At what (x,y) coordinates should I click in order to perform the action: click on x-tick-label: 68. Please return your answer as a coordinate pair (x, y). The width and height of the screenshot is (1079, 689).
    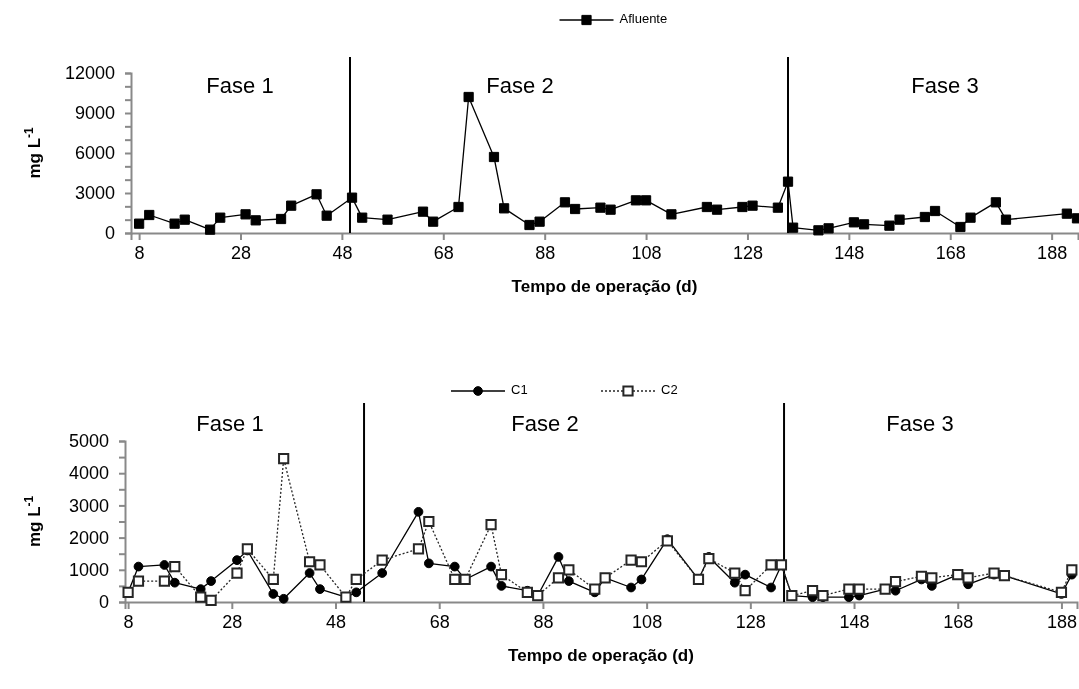
    Looking at the image, I should click on (443, 252).